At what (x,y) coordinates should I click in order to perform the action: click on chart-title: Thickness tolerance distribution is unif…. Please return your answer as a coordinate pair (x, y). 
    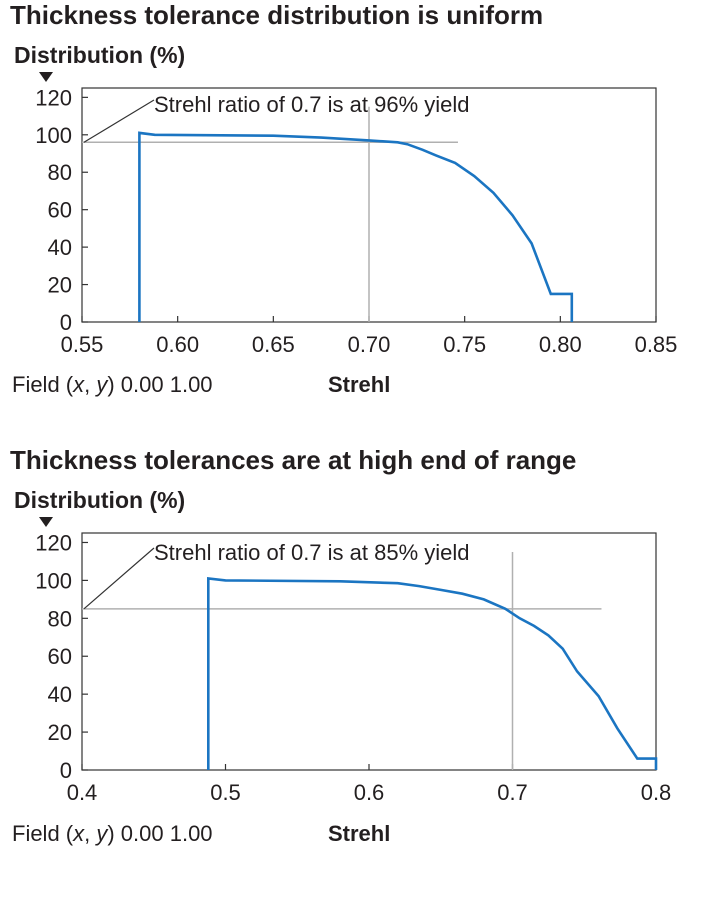
    Looking at the image, I should click on (277, 15).